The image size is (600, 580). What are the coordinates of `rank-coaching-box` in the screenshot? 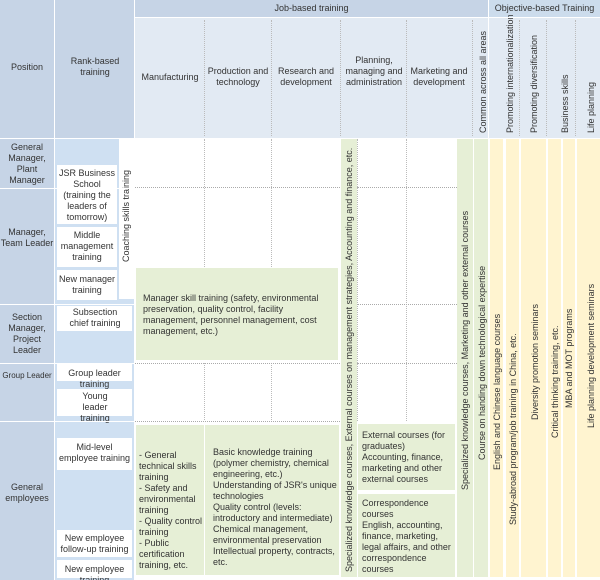 It's located at (126, 219).